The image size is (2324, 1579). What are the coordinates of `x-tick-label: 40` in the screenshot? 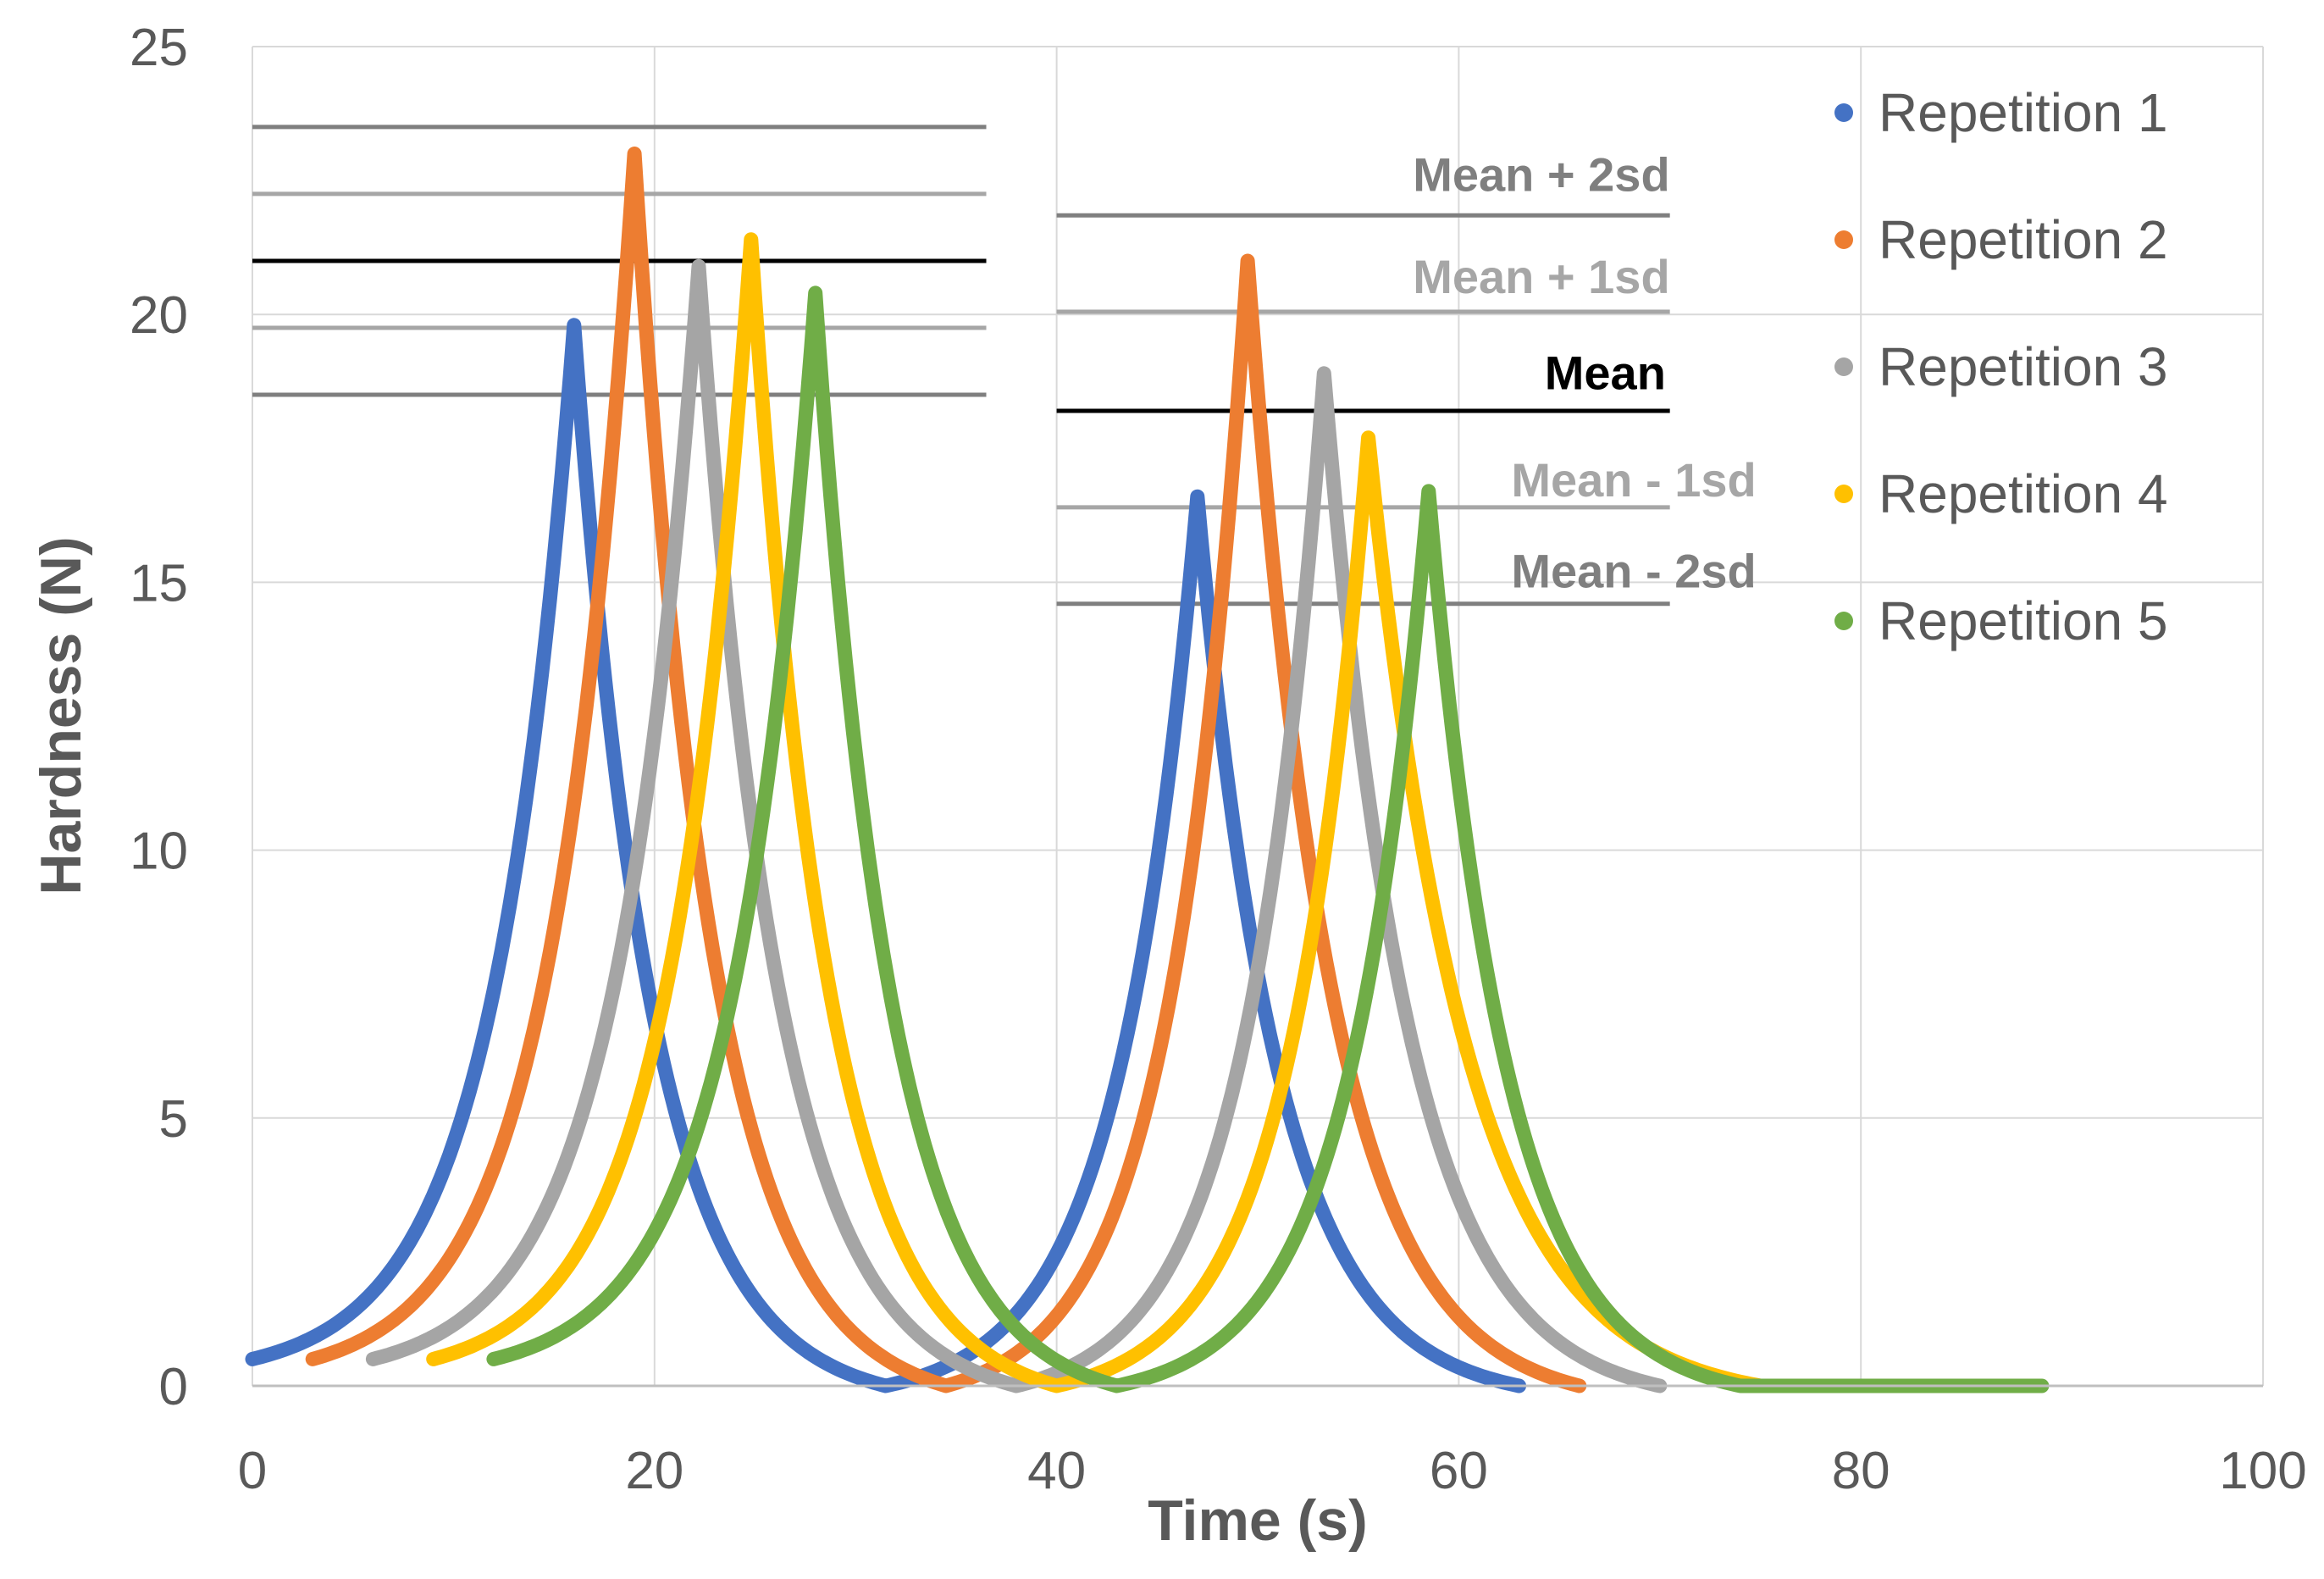 It's located at (1056, 1471).